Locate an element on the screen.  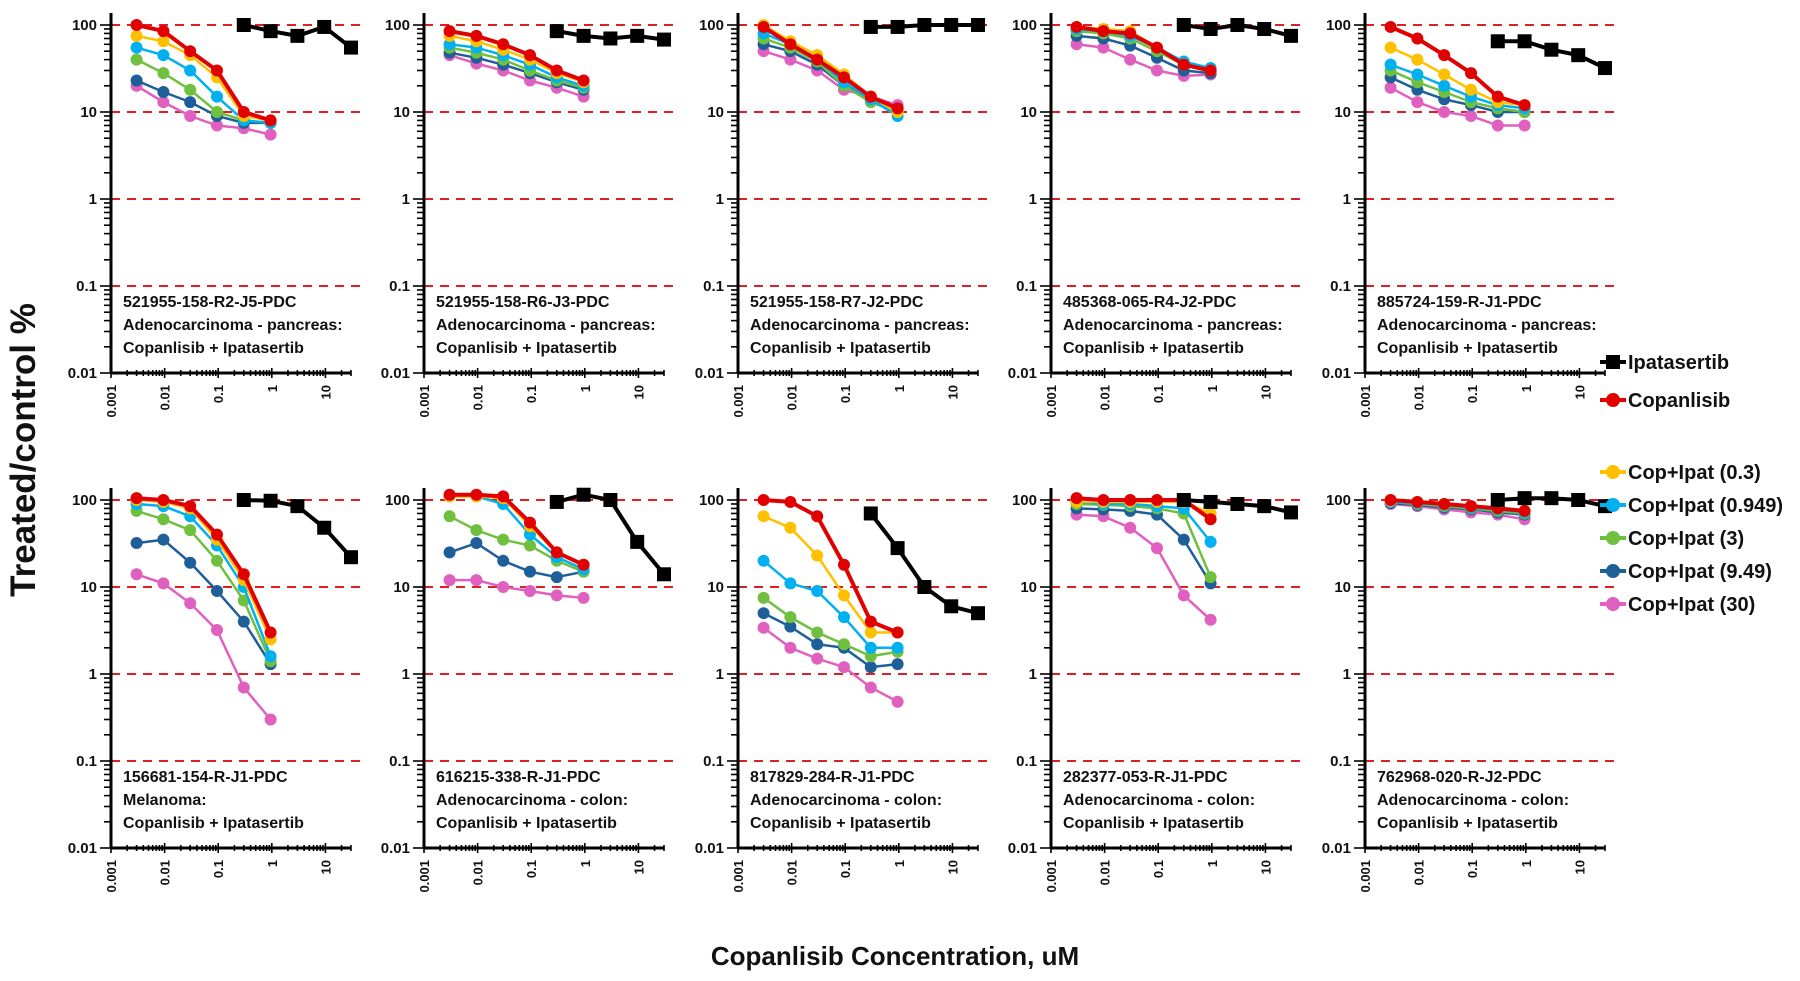
panel-title: 616215-338-R-J1-PDC is located at coordinates (518, 777).